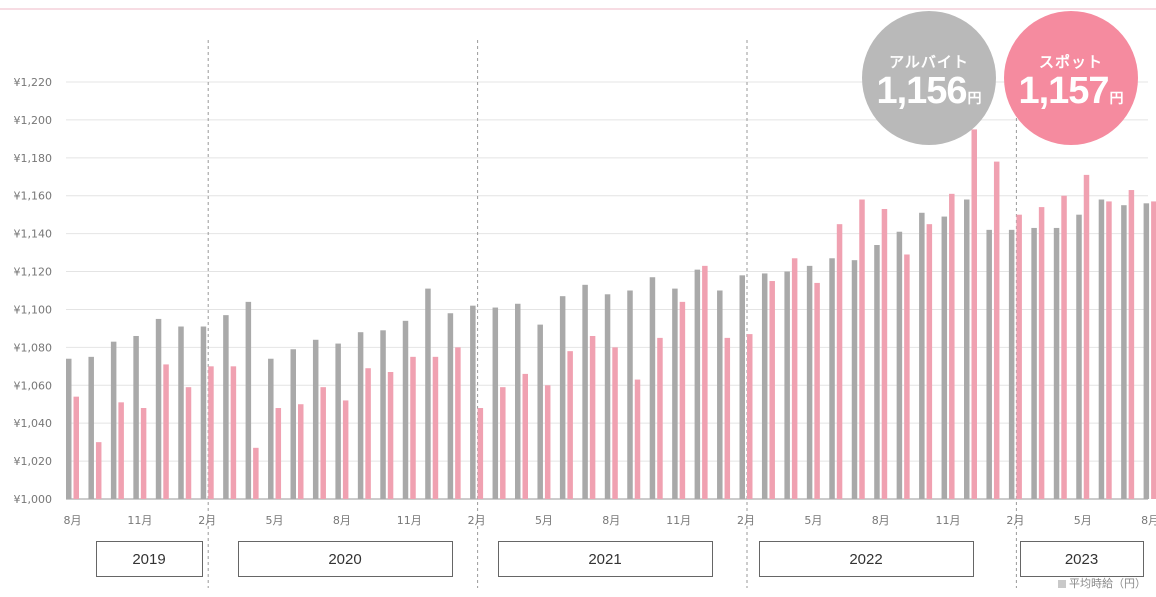 This screenshot has width=1156, height=597. Describe the element at coordinates (33, 385) in the screenshot. I see `y-tick-label: ¥1,060` at that location.